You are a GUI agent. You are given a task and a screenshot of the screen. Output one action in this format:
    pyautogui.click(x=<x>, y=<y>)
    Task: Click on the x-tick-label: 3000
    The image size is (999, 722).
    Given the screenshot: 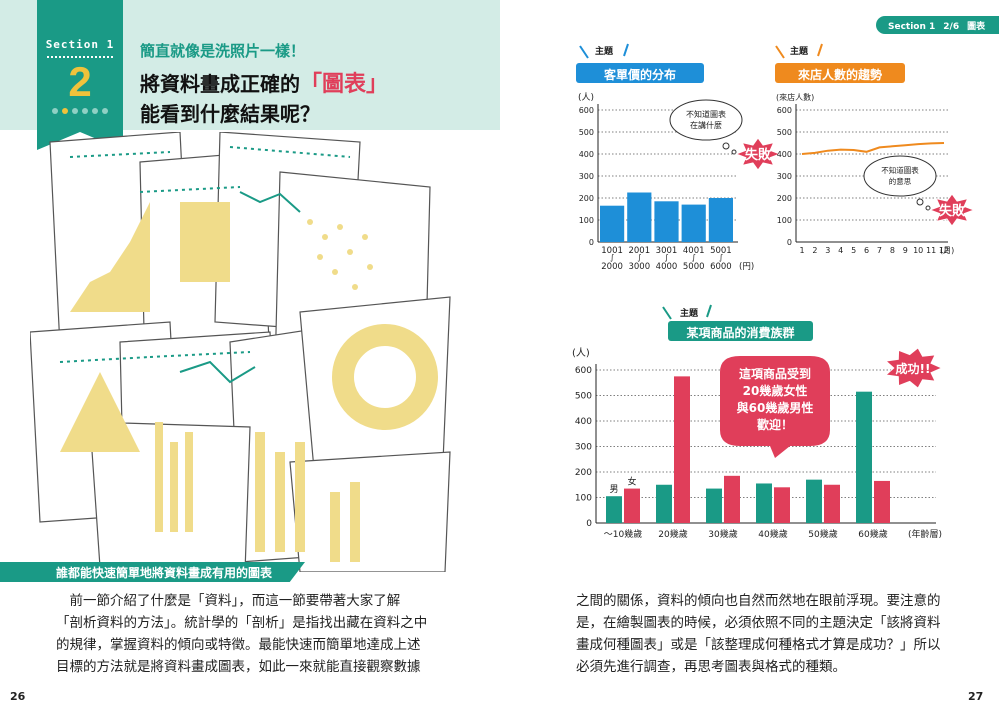 What is the action you would take?
    pyautogui.click(x=639, y=267)
    